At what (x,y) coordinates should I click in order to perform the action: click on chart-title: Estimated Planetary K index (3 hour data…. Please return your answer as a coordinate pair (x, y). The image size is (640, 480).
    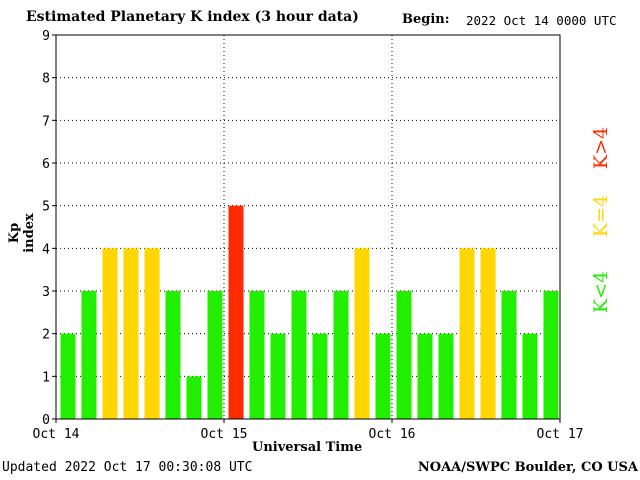
    Looking at the image, I should click on (192, 17).